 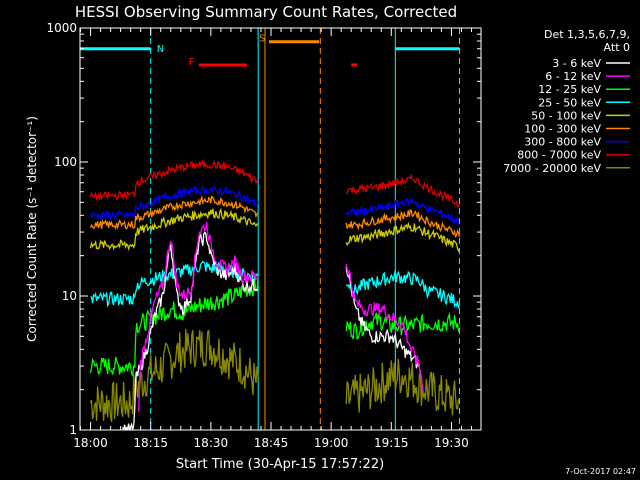 I want to click on legend-label: 3 - 6 keV, so click(x=576, y=63).